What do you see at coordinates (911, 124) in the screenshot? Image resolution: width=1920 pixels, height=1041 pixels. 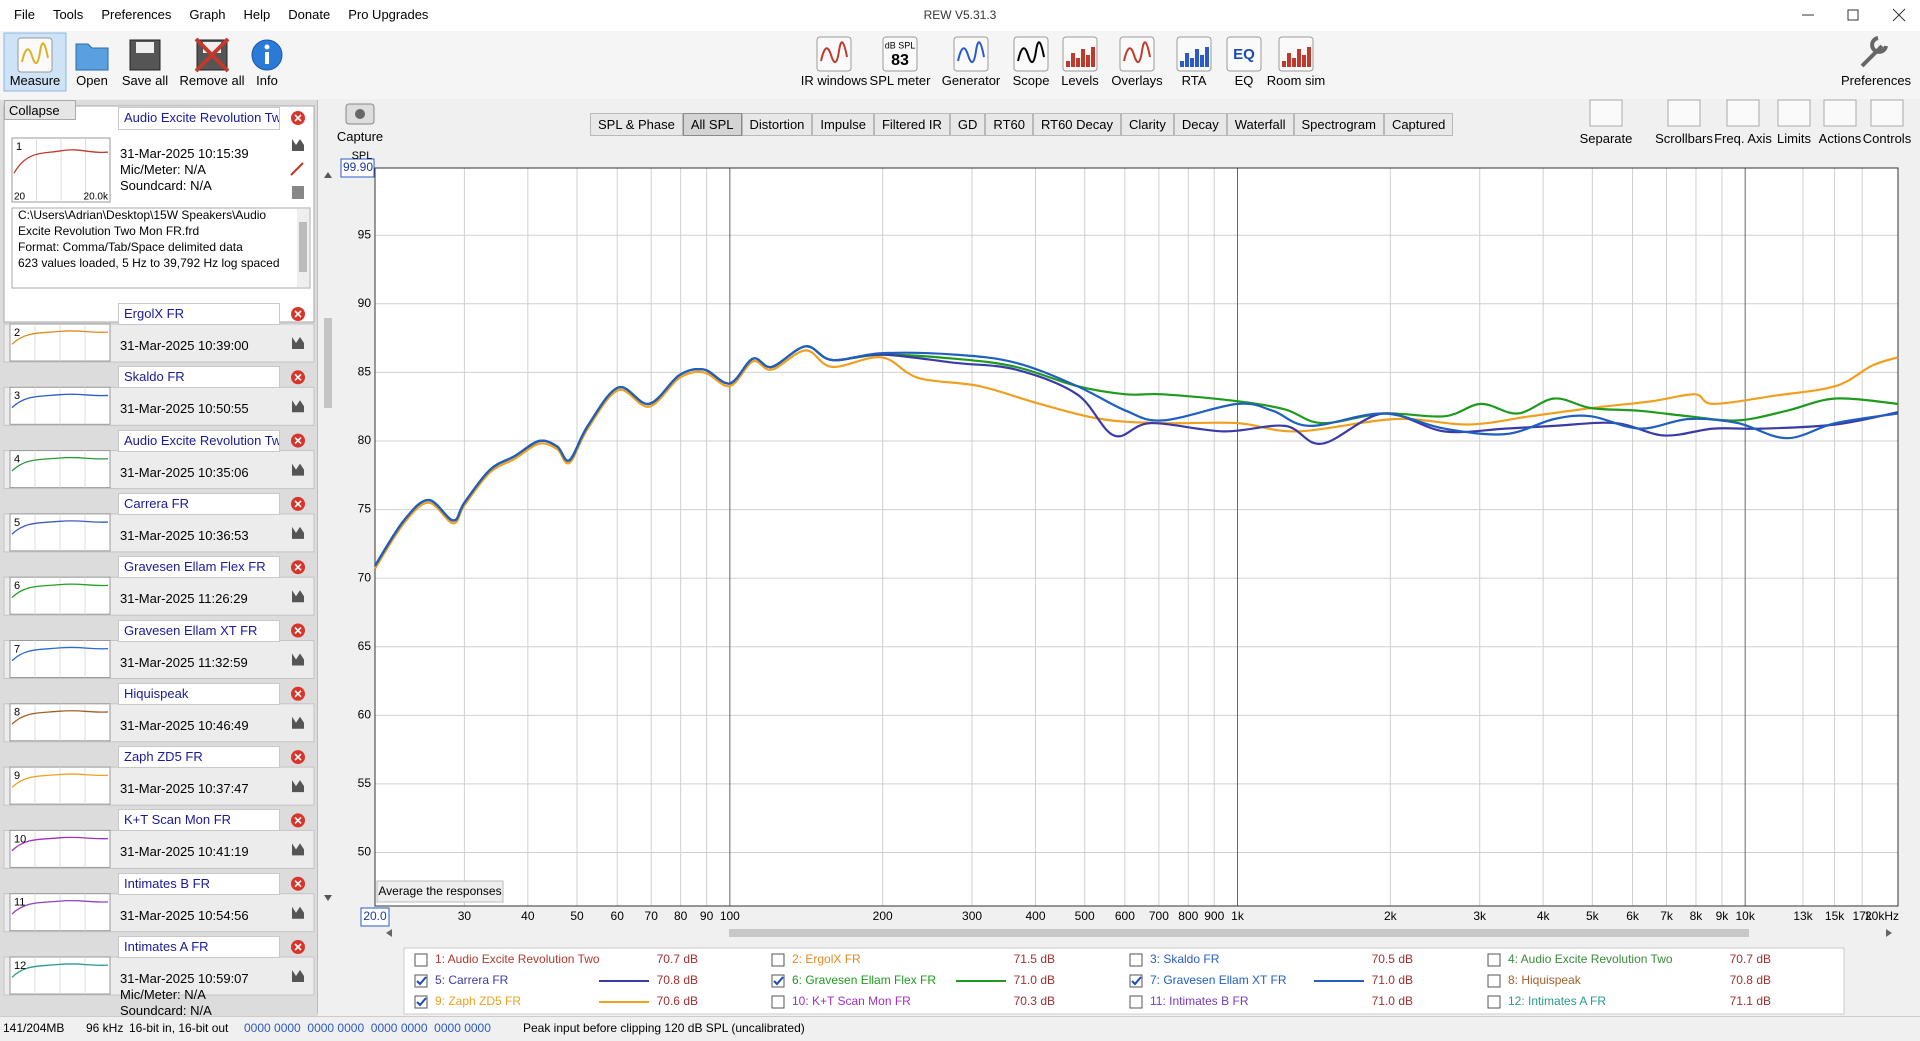 I see `graph-tab: Filtered IR` at bounding box center [911, 124].